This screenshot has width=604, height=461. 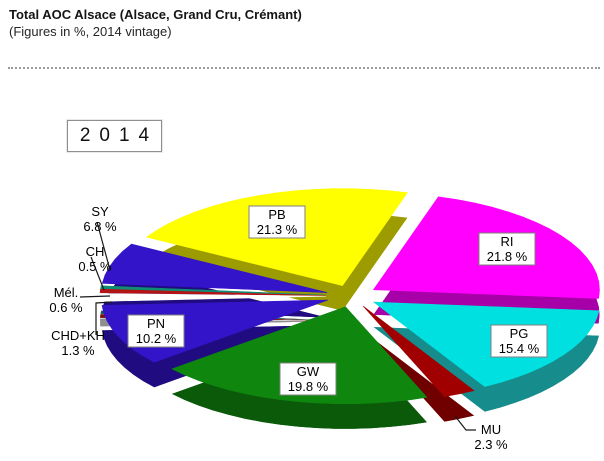 What do you see at coordinates (104, 318) in the screenshot?
I see `callout-line-CHD+KH` at bounding box center [104, 318].